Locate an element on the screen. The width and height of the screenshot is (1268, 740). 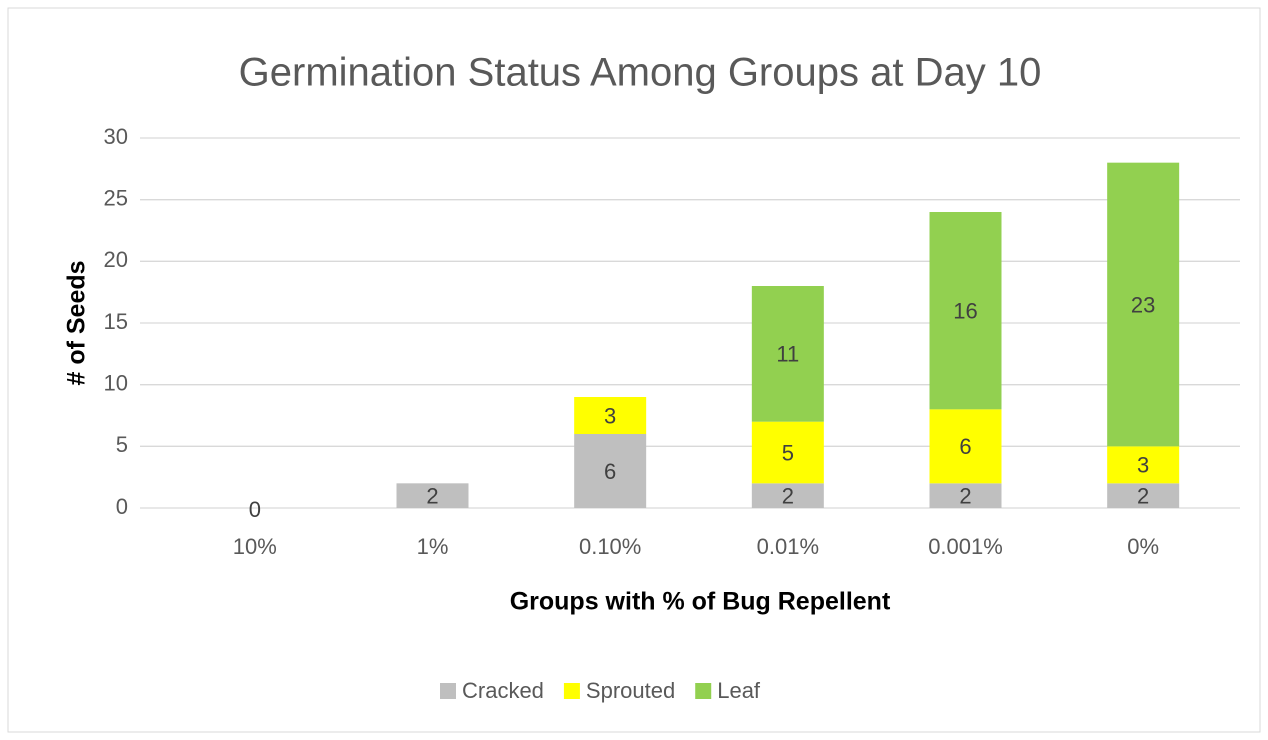
data-label: 11 is located at coordinates (787, 354).